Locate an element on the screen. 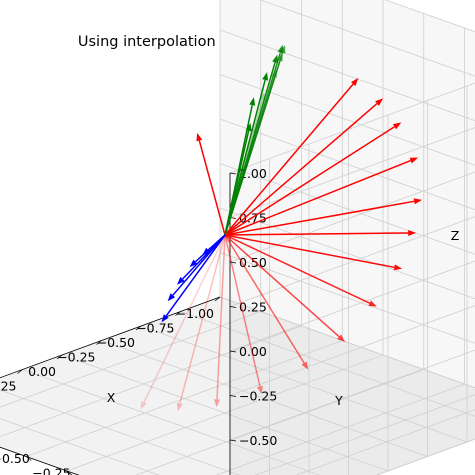 The image size is (475, 475). z-axis-label: Z is located at coordinates (455, 235).